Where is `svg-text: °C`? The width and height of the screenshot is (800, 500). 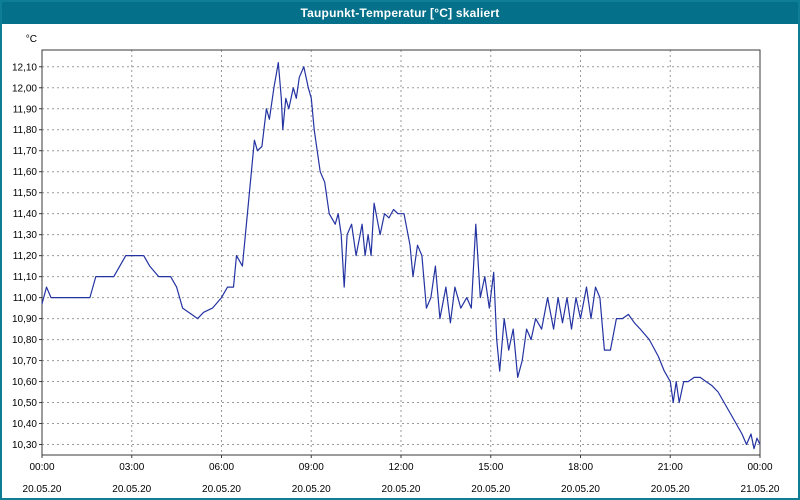
svg-text: °C is located at coordinates (31, 39).